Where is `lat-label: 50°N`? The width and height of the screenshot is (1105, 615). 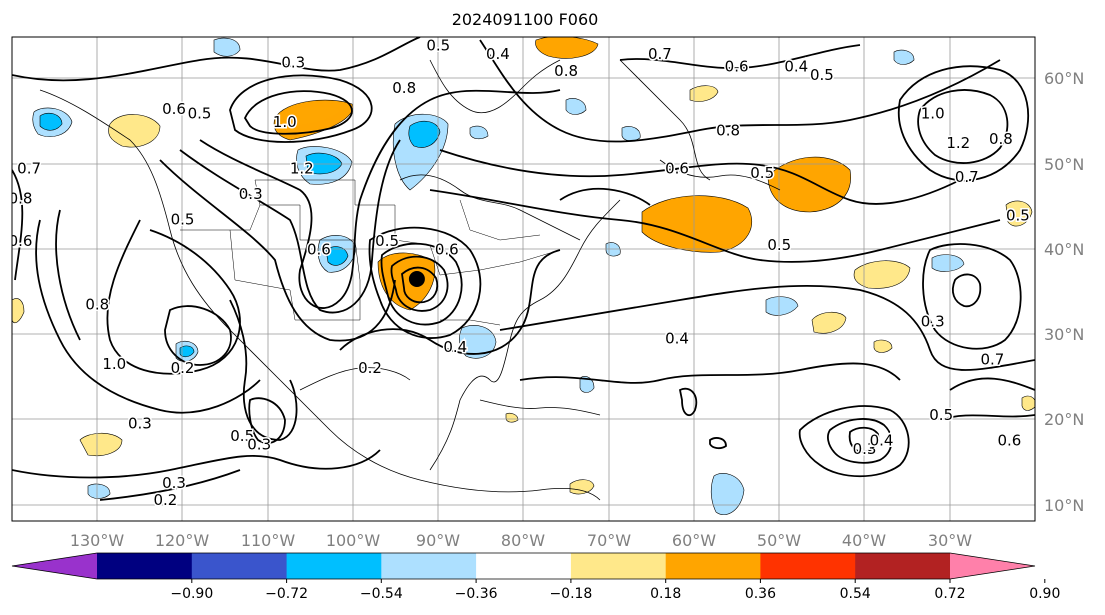
lat-label: 50°N is located at coordinates (1064, 164).